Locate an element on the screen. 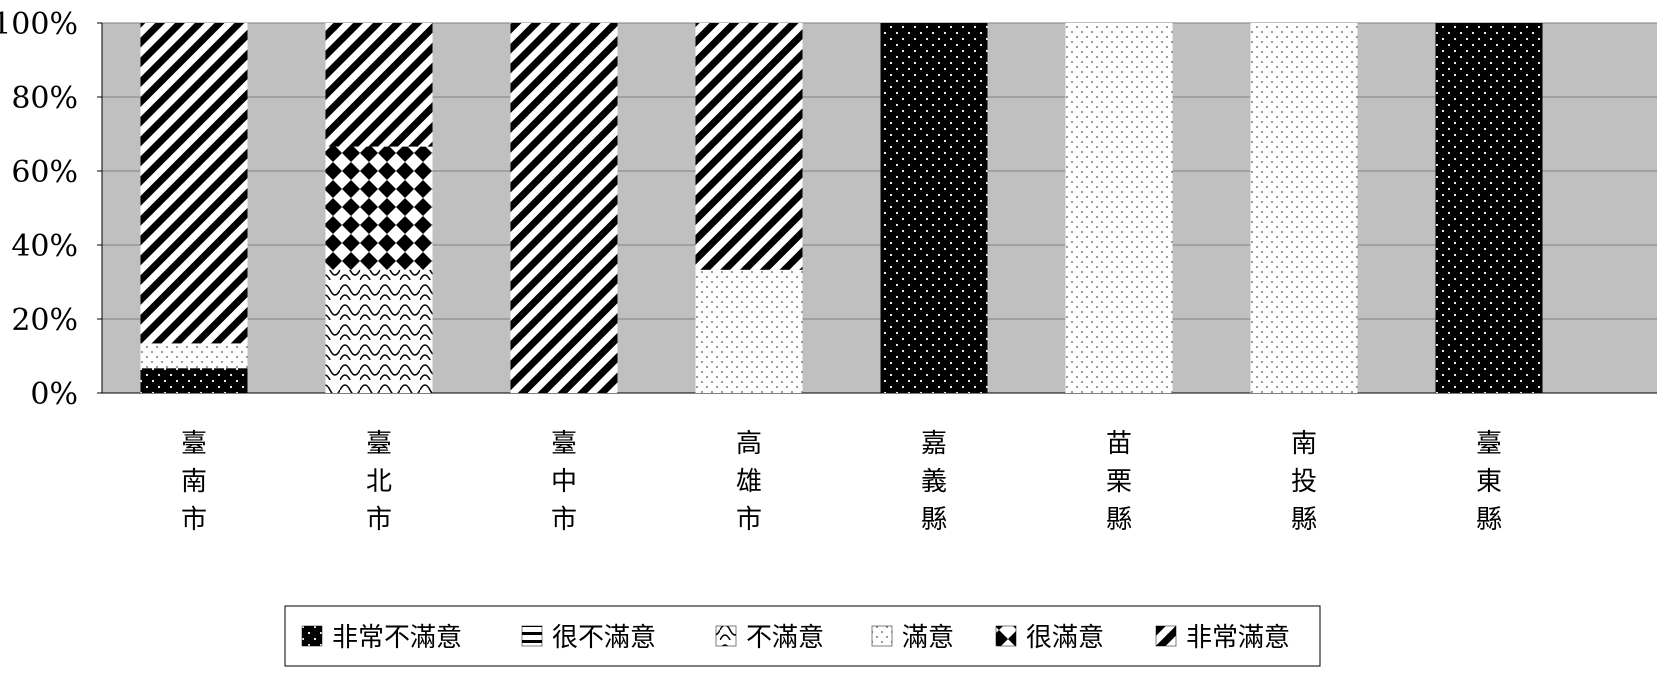  x-category-label: 雄 is located at coordinates (749, 482).